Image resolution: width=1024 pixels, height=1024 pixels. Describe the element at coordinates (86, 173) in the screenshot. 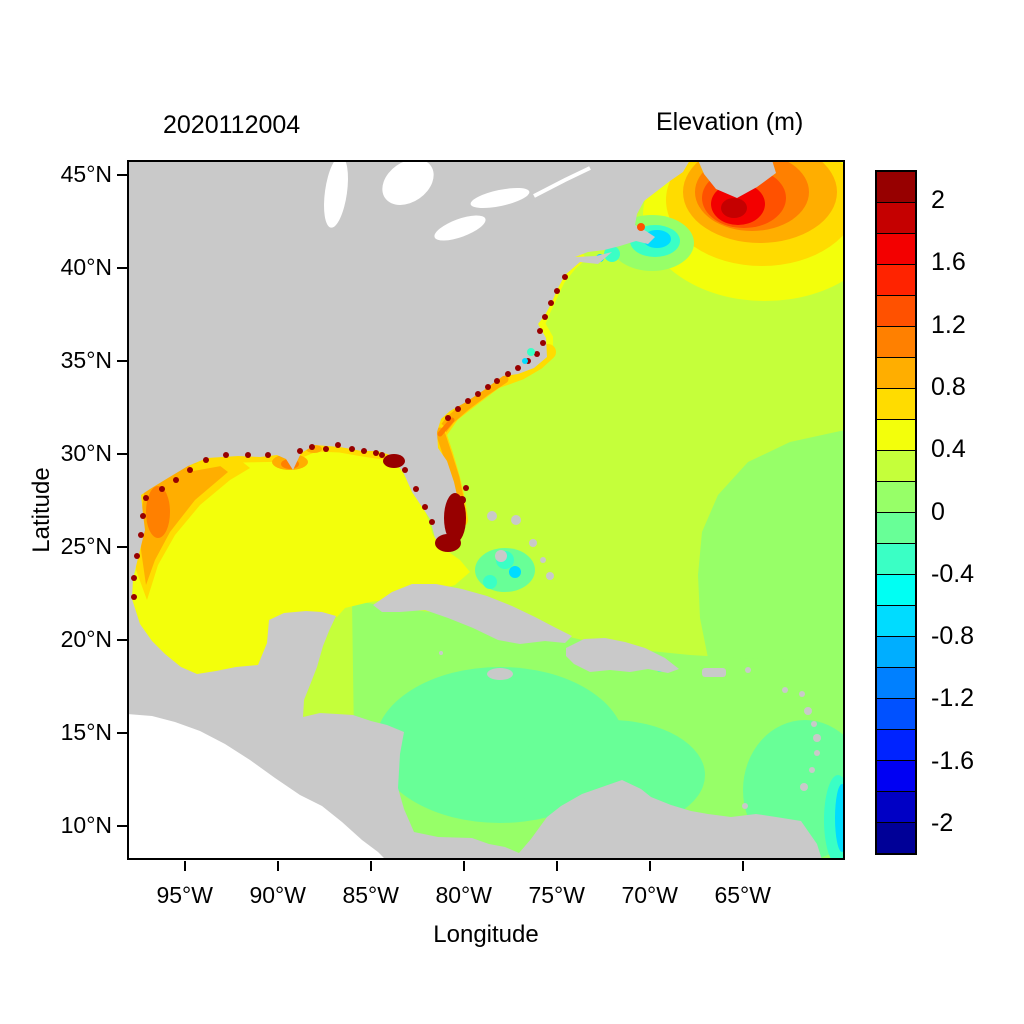

I see `y-tick-label: 45°N` at that location.